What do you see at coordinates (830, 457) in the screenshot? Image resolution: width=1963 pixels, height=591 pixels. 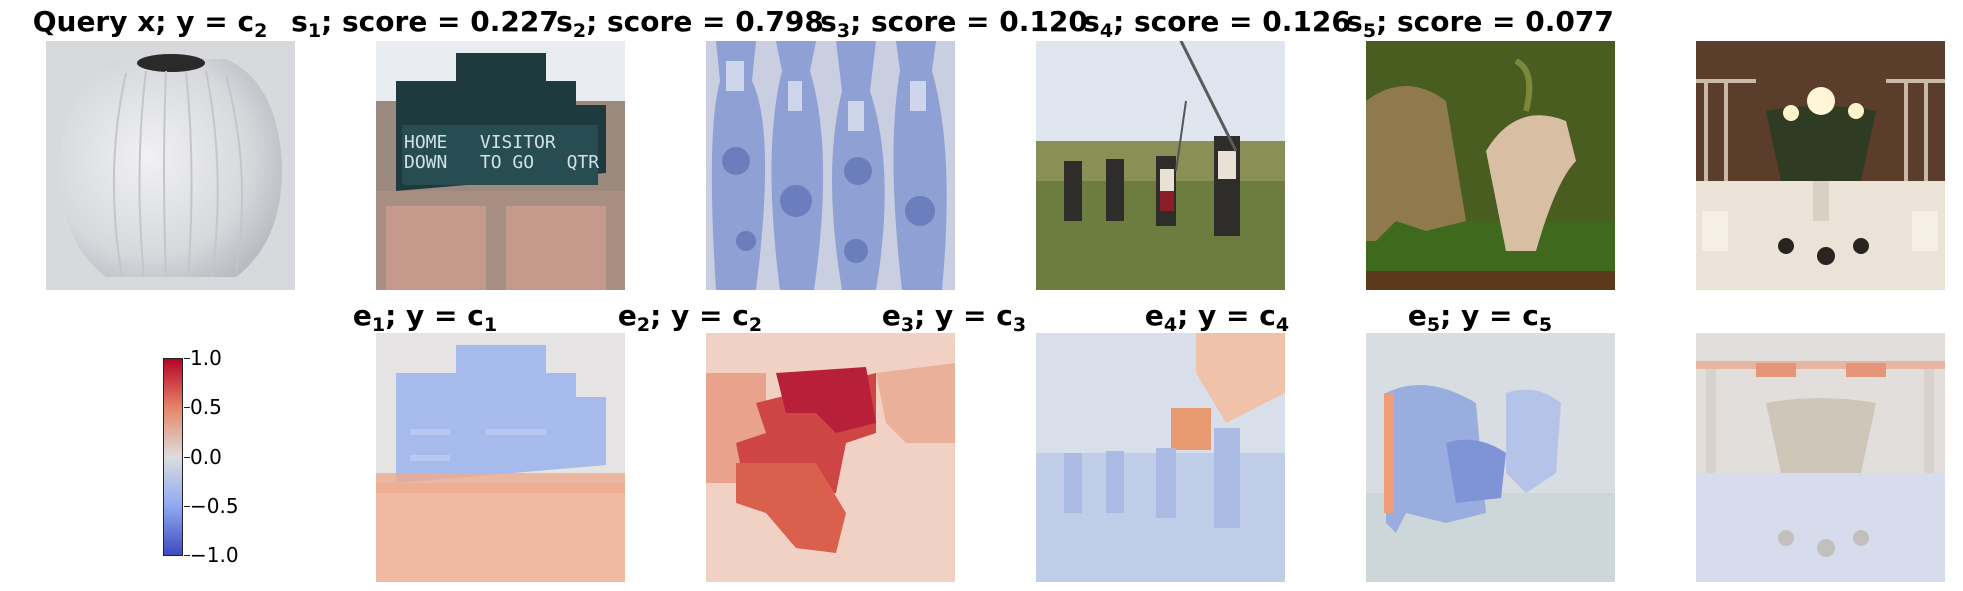 I see `explanation-heatmap-e2` at bounding box center [830, 457].